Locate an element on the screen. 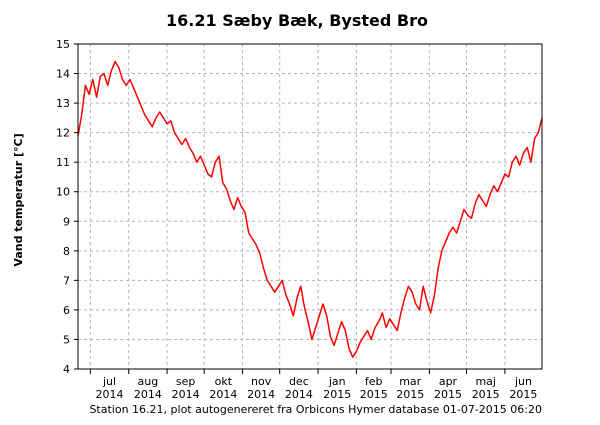  x-tick-month-label: aug is located at coordinates (148, 381).